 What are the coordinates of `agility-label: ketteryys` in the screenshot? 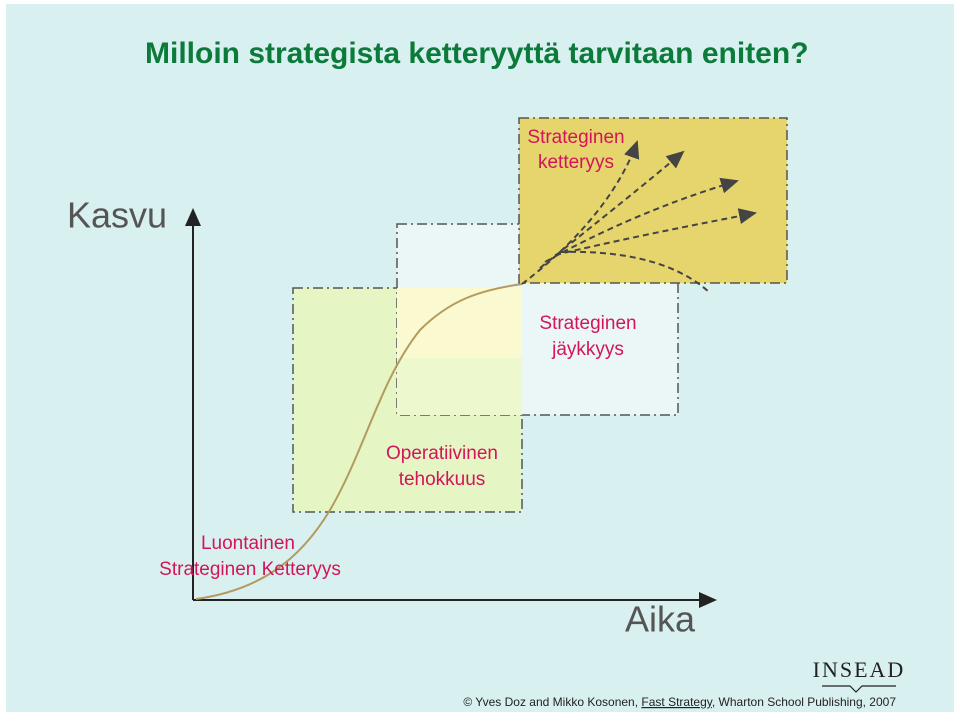 It's located at (576, 162).